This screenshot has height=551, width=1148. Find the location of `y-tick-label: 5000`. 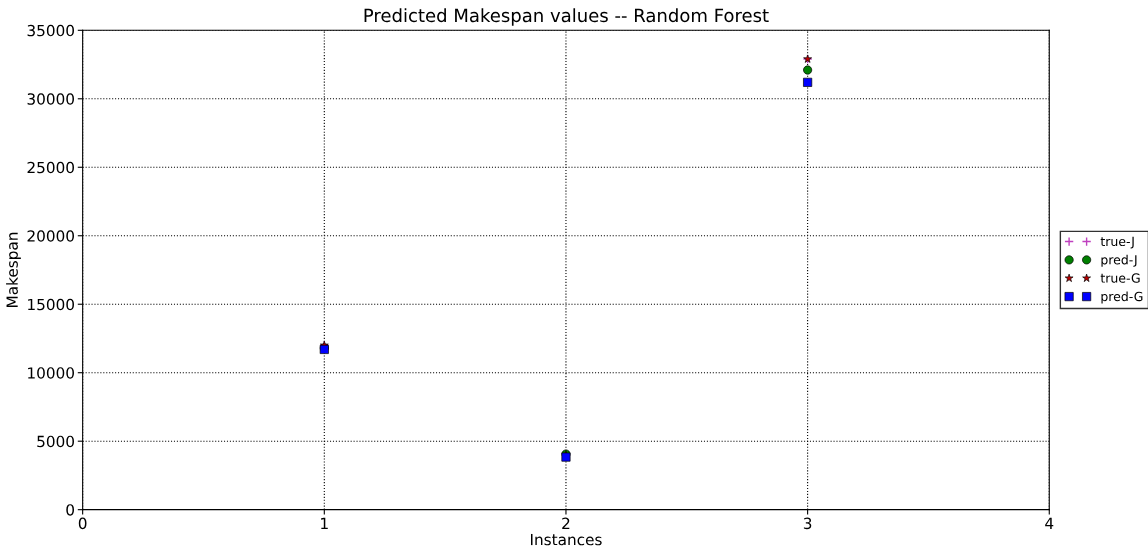

y-tick-label: 5000 is located at coordinates (55, 441).